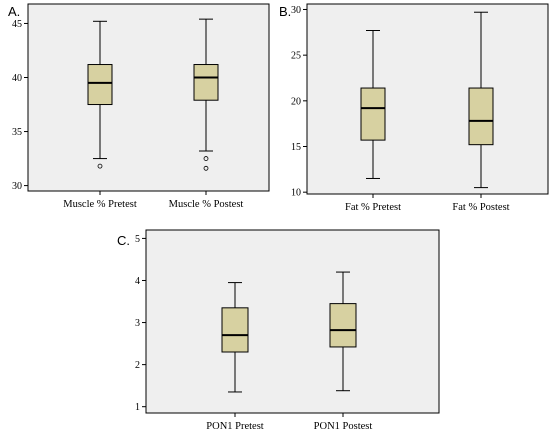 This screenshot has height=433, width=550. I want to click on y-tick-label: 25, so click(296, 56).